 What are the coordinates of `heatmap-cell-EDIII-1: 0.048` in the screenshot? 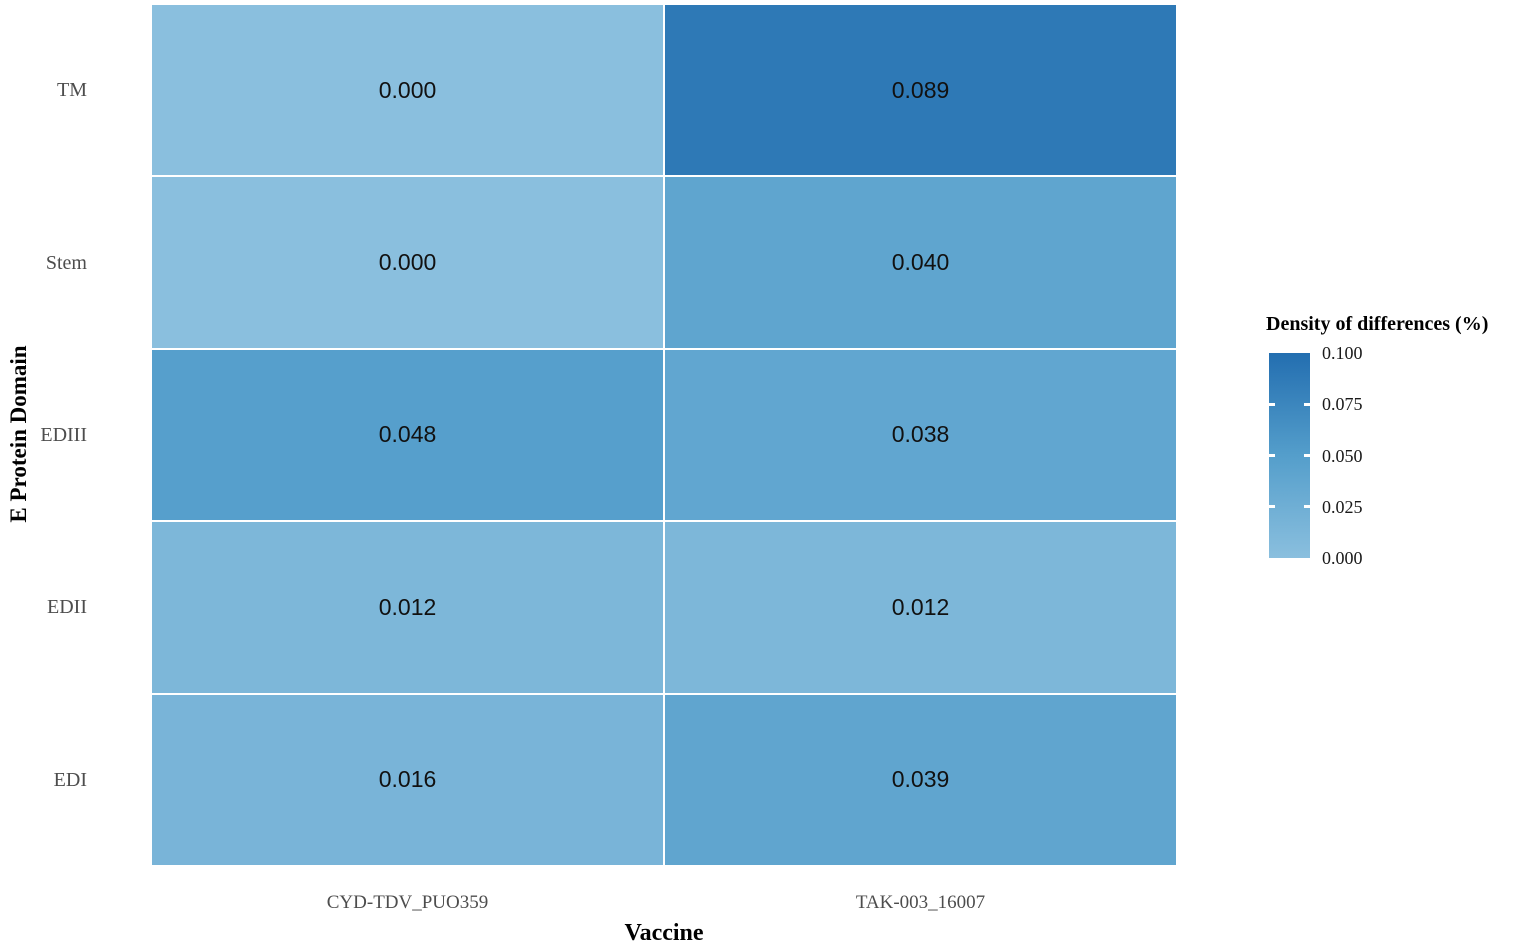 It's located at (407, 435).